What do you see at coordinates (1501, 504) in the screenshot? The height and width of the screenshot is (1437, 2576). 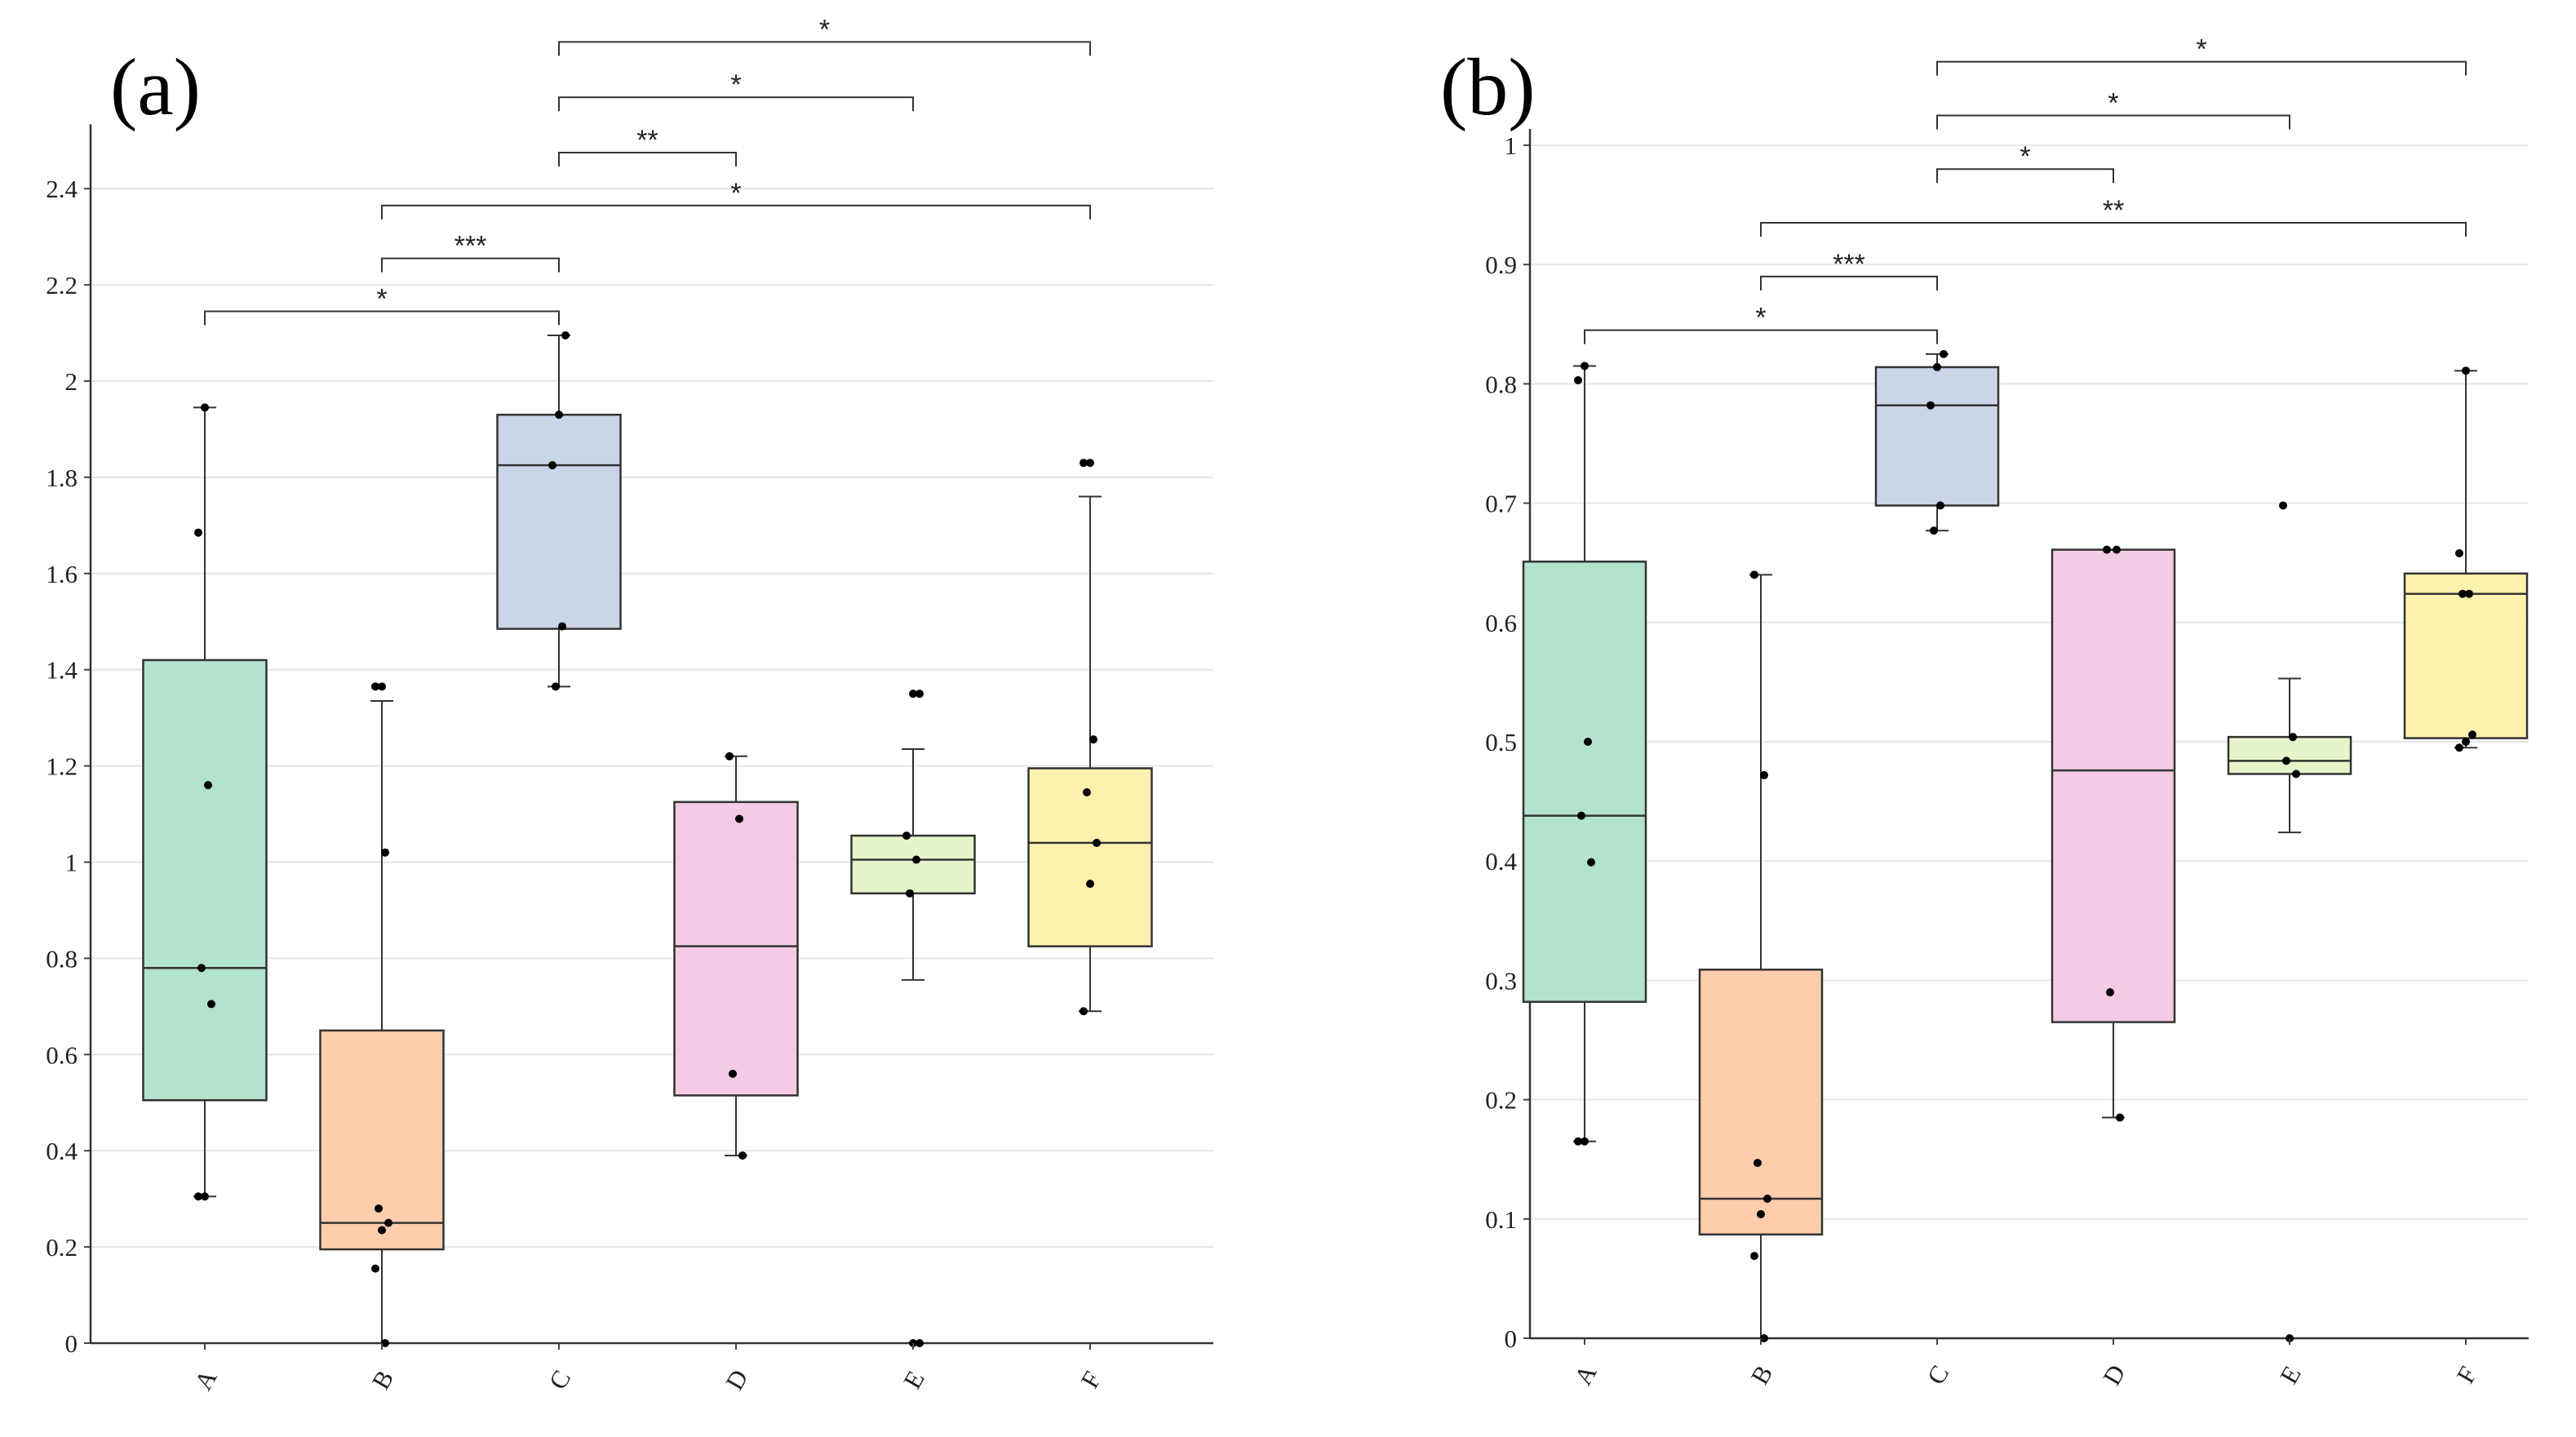 I see `y-tick-label: 0.7` at bounding box center [1501, 504].